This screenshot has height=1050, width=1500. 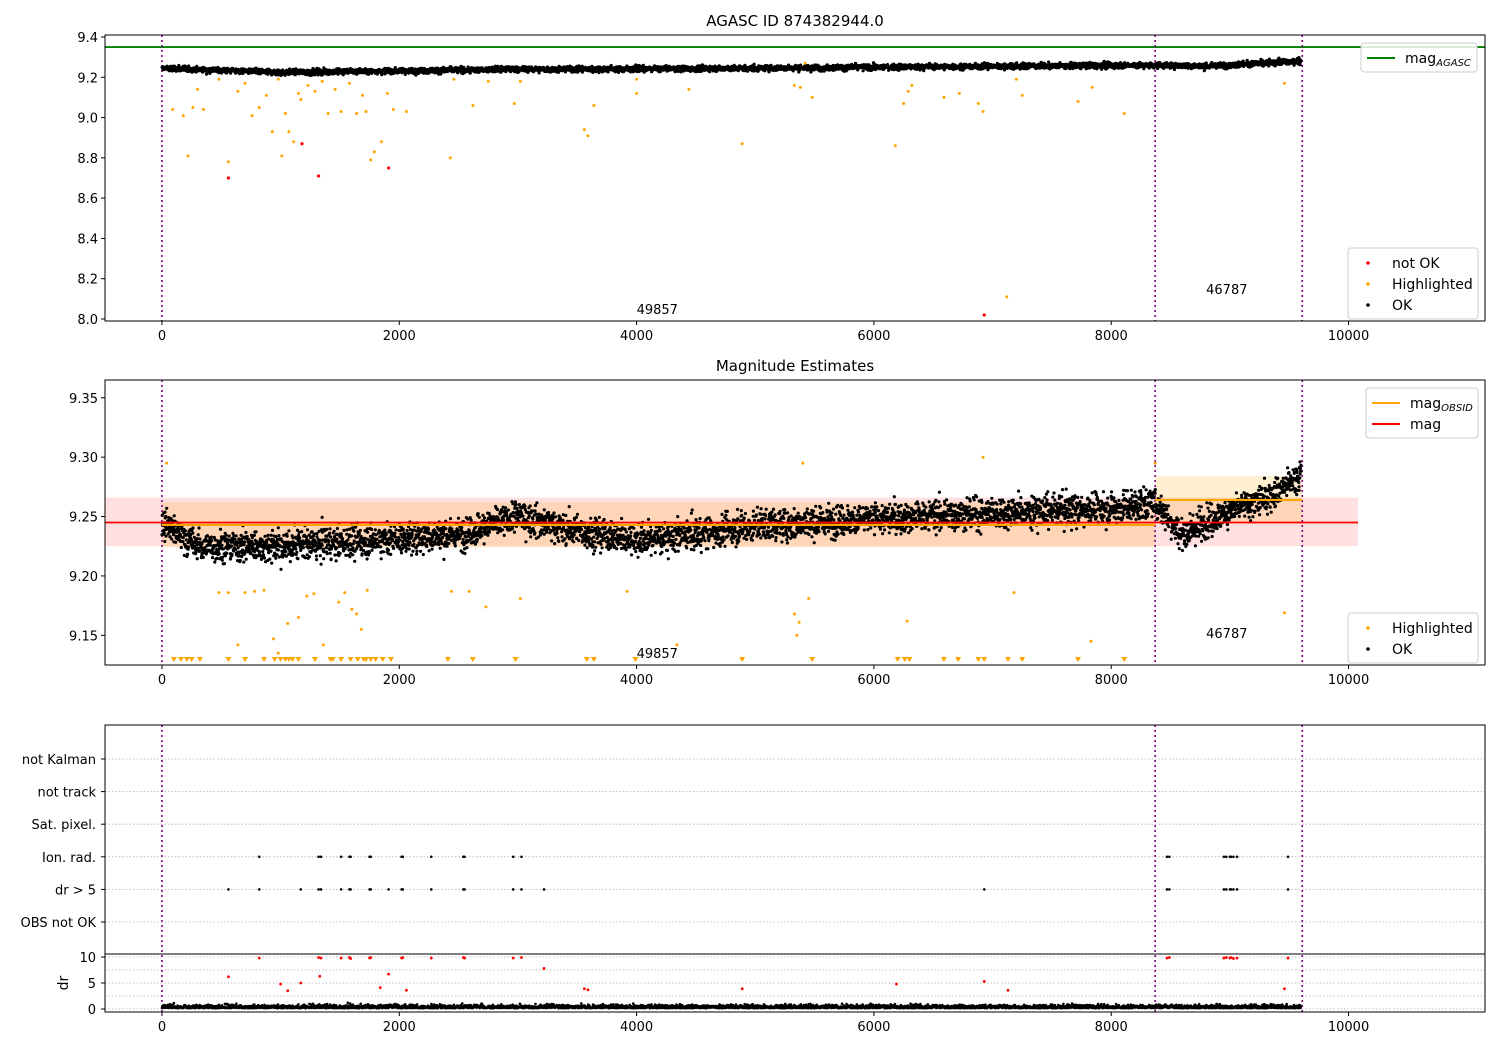 What do you see at coordinates (873, 1027) in the screenshot?
I see `x-tick-label: 6000` at bounding box center [873, 1027].